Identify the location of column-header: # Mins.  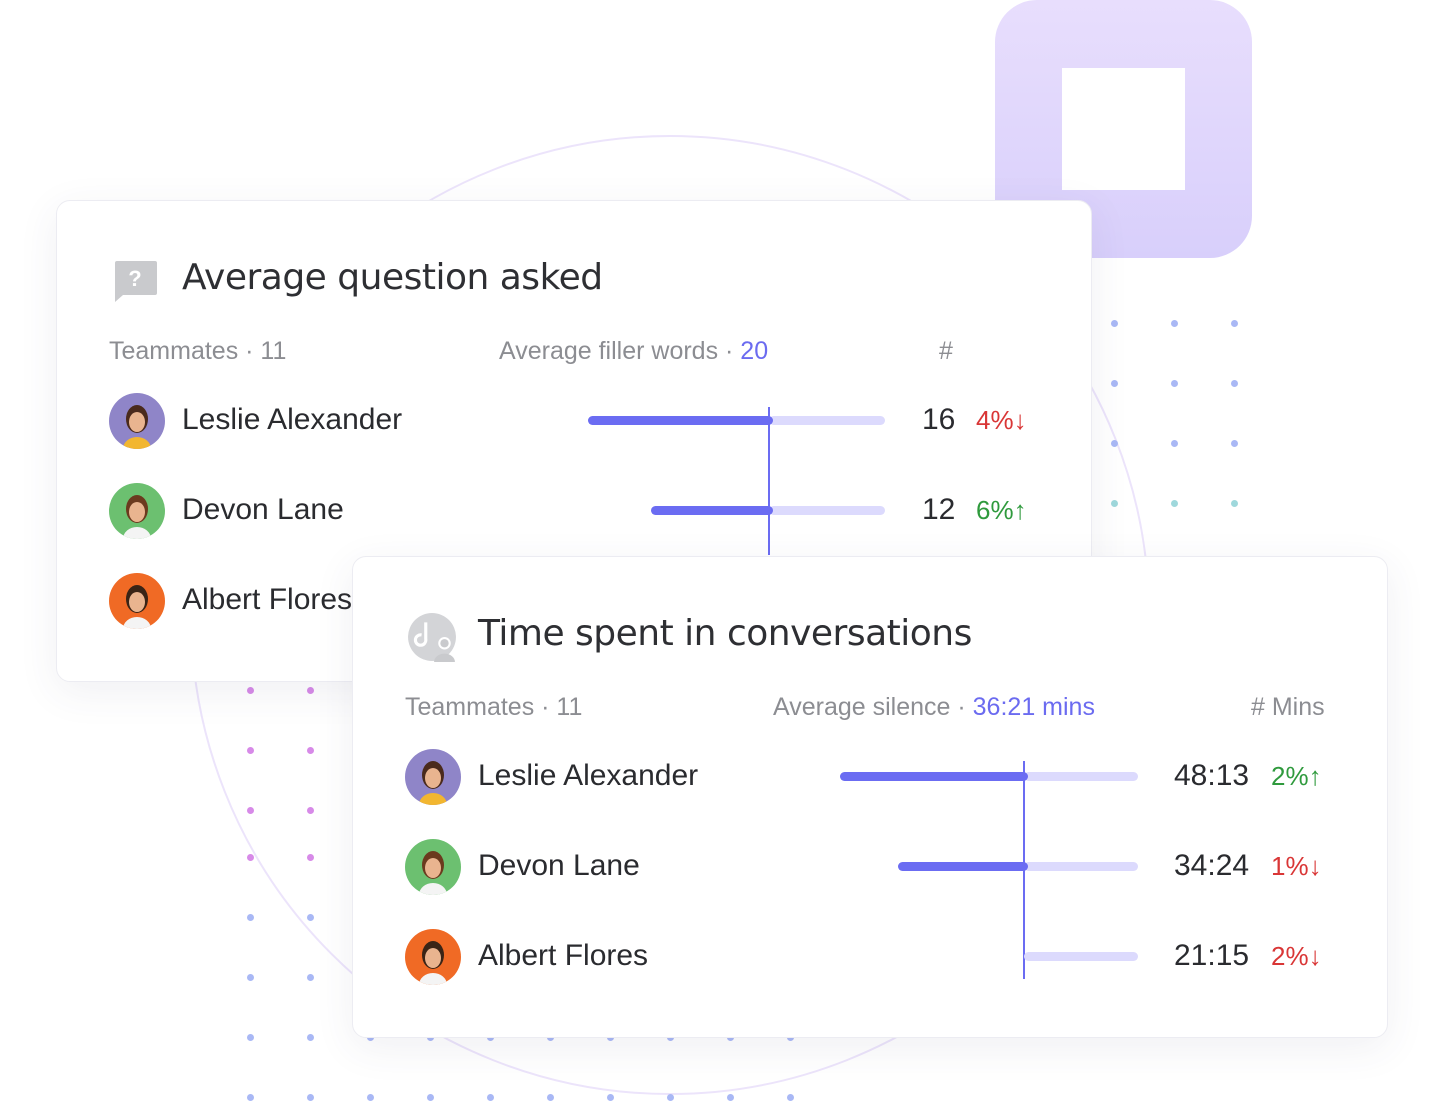
(1288, 707).